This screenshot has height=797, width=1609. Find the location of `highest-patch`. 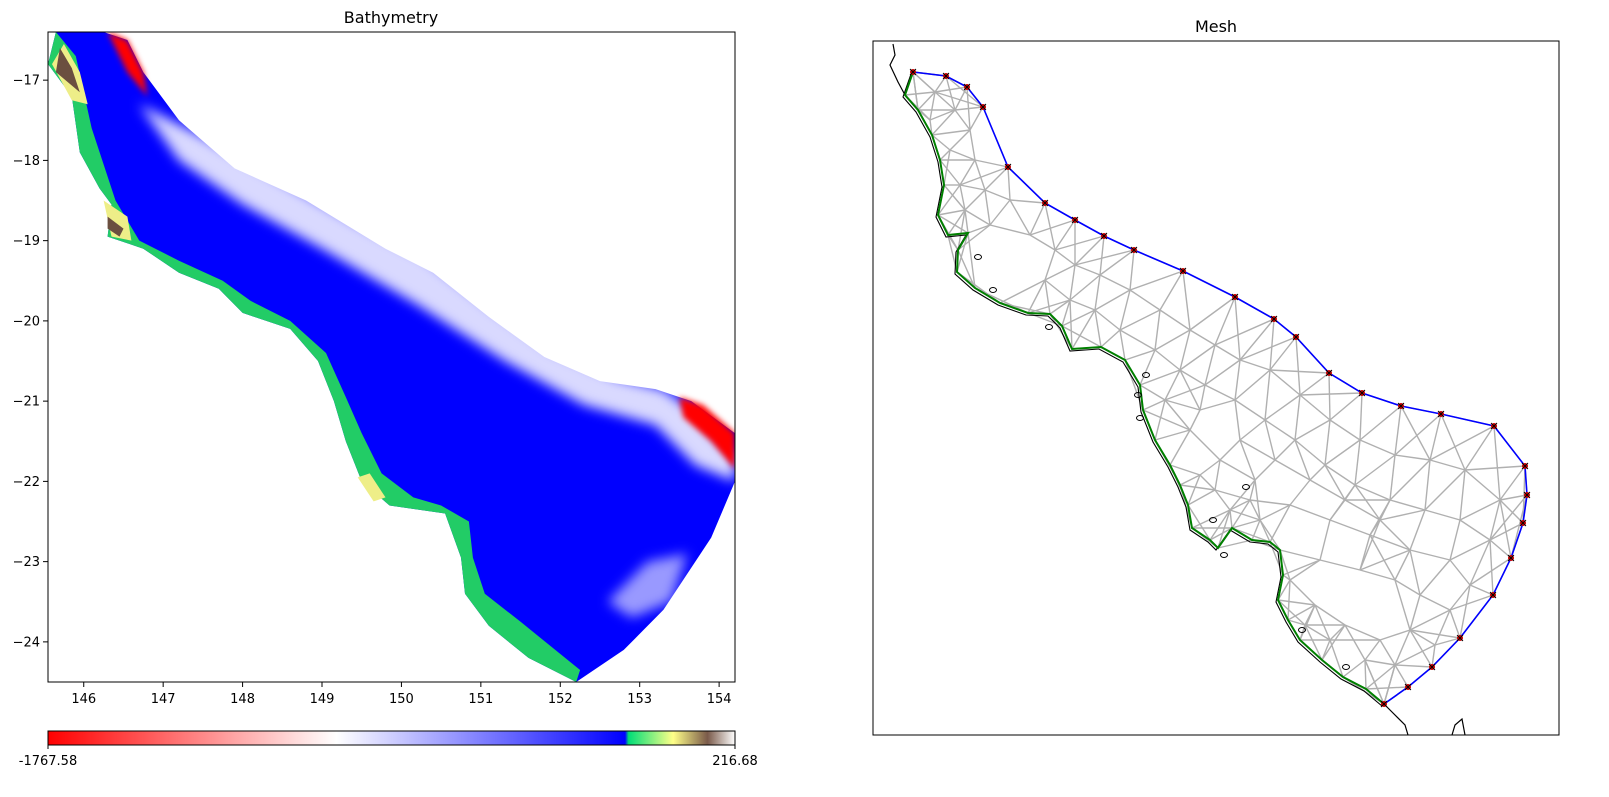

highest-patch is located at coordinates (67, 70).